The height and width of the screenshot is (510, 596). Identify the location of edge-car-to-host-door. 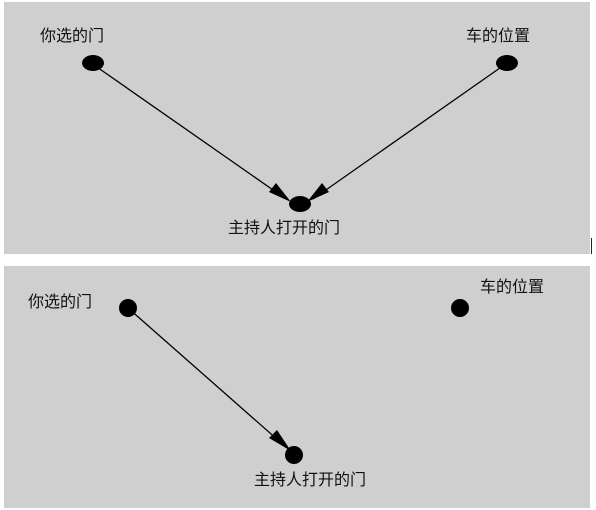
(410, 131).